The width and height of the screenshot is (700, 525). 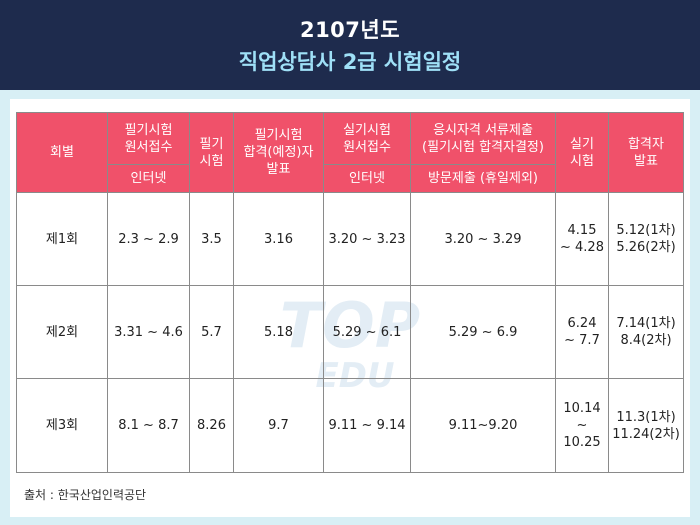 What do you see at coordinates (62, 425) in the screenshot?
I see `cell-round: 제3회` at bounding box center [62, 425].